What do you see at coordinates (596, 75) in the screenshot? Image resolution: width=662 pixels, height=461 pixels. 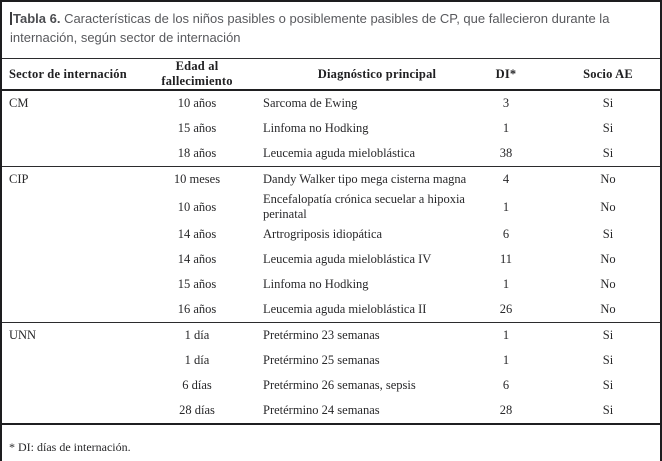 I see `column-header: Socio AE` at bounding box center [596, 75].